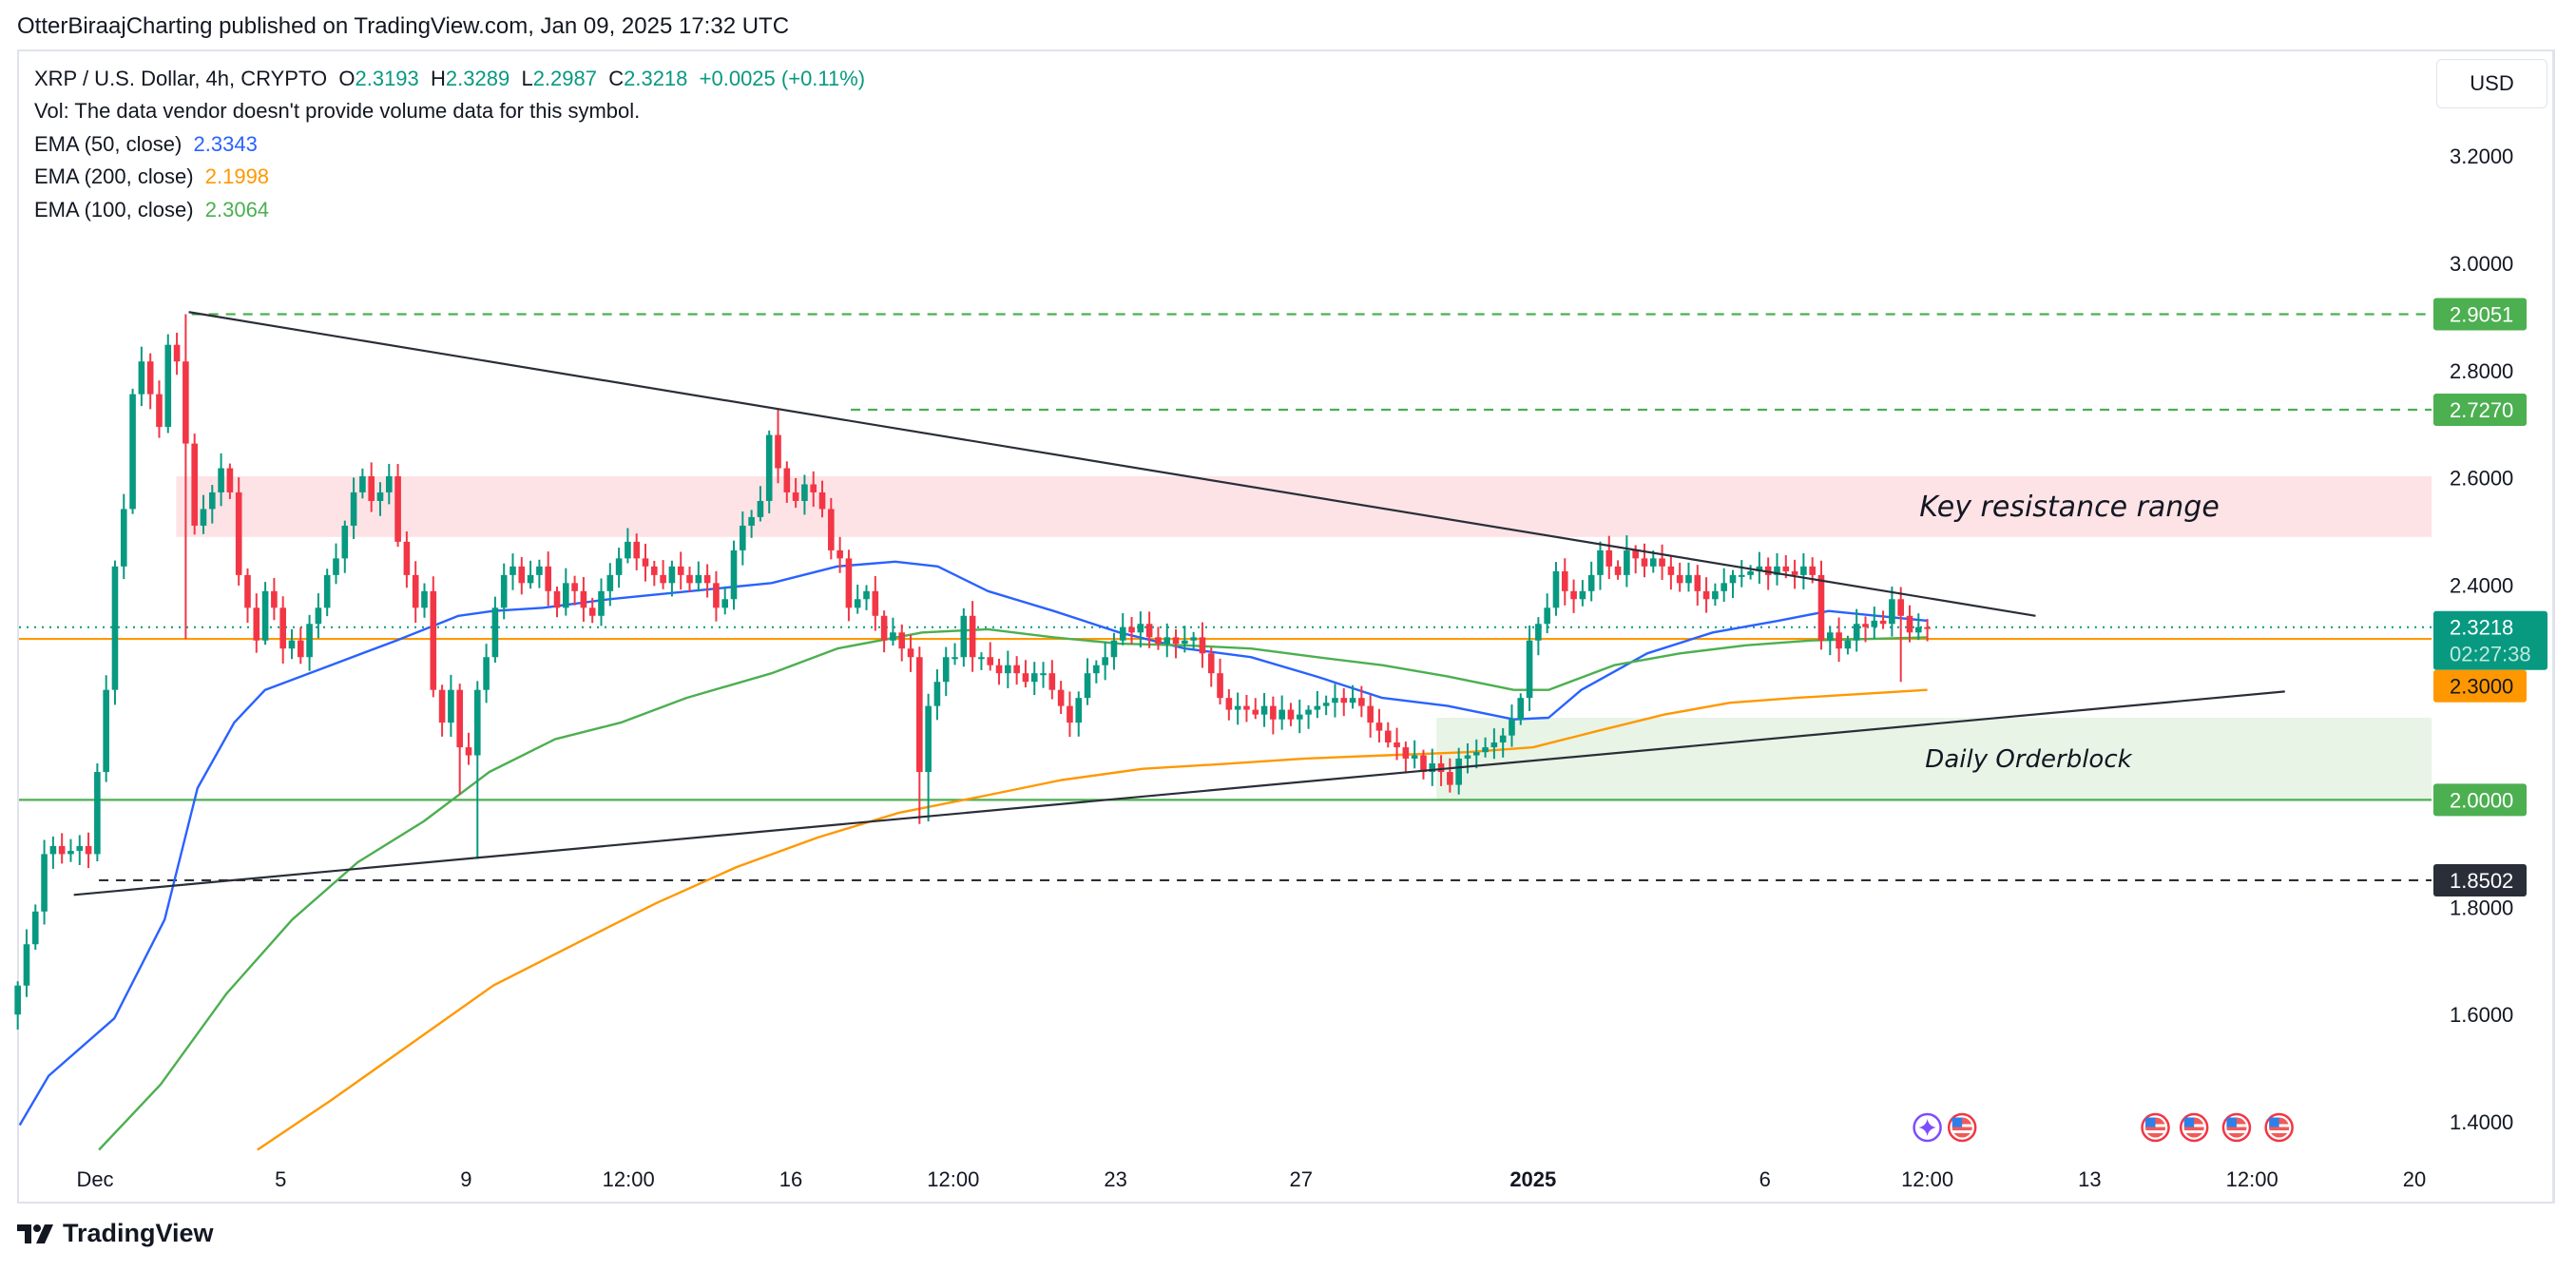 Image resolution: width=2576 pixels, height=1272 pixels. What do you see at coordinates (2194, 1127) in the screenshot?
I see `us-flag-event-icon` at bounding box center [2194, 1127].